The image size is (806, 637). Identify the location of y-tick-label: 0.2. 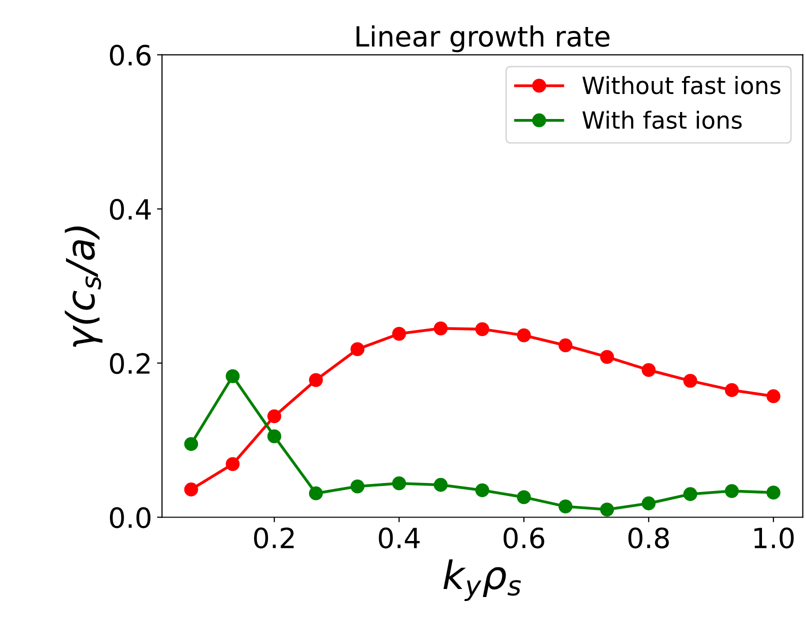
(130, 363).